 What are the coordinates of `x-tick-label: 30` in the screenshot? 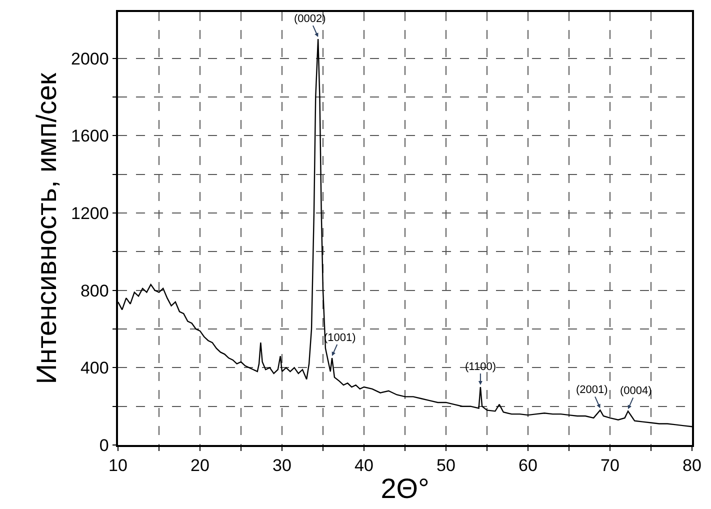 It's located at (282, 466).